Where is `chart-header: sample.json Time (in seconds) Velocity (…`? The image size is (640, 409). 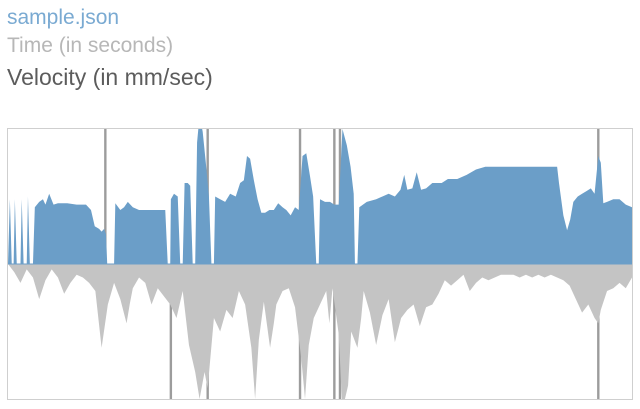 chart-header: sample.json Time (in seconds) Velocity (… is located at coordinates (110, 48).